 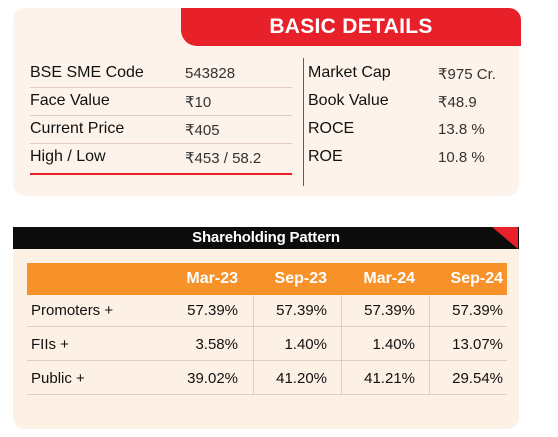 I want to click on high-low-underline, so click(x=161, y=174).